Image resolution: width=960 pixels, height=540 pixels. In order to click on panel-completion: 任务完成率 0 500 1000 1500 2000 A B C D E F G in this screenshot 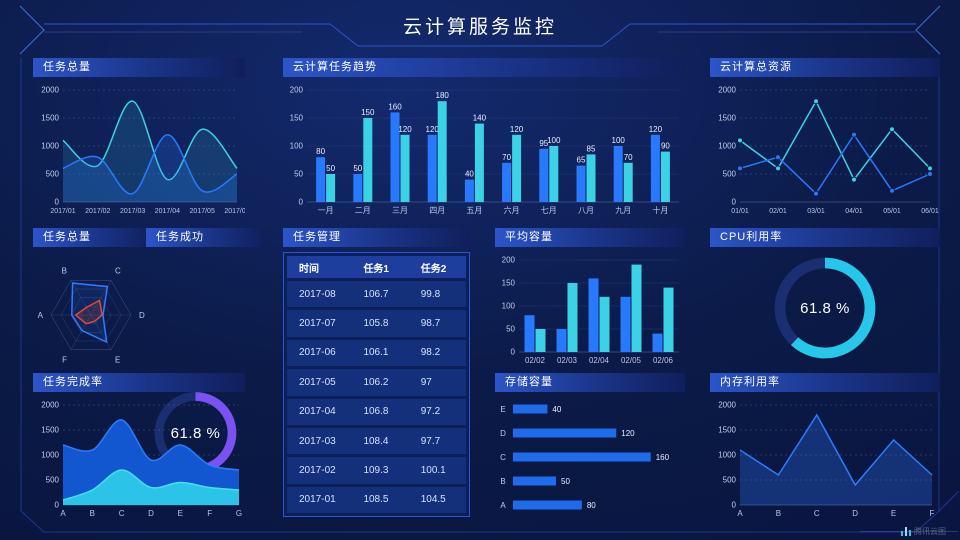, I will do `click(139, 446)`.